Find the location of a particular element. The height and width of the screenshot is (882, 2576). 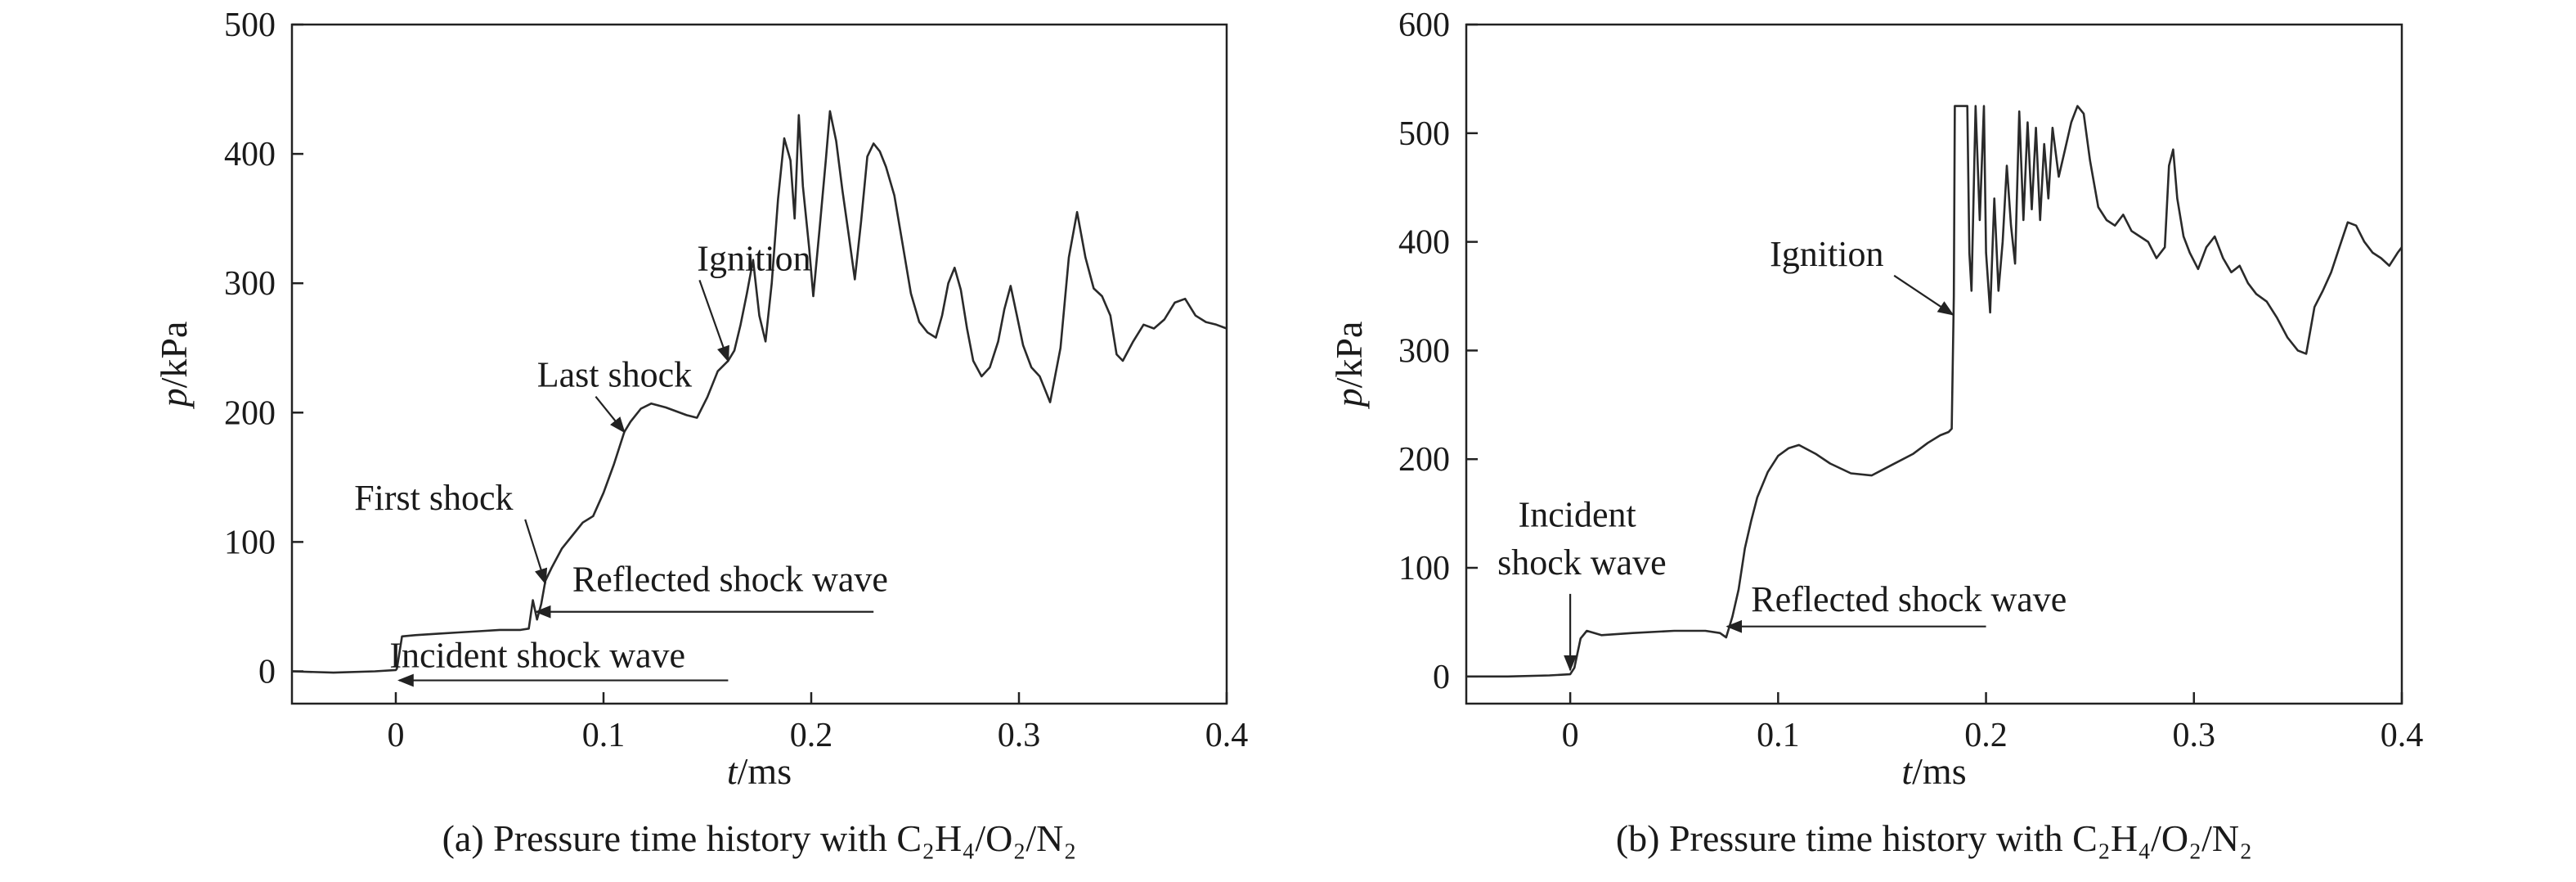

x-axis-label-b: t/ms is located at coordinates (1934, 771).